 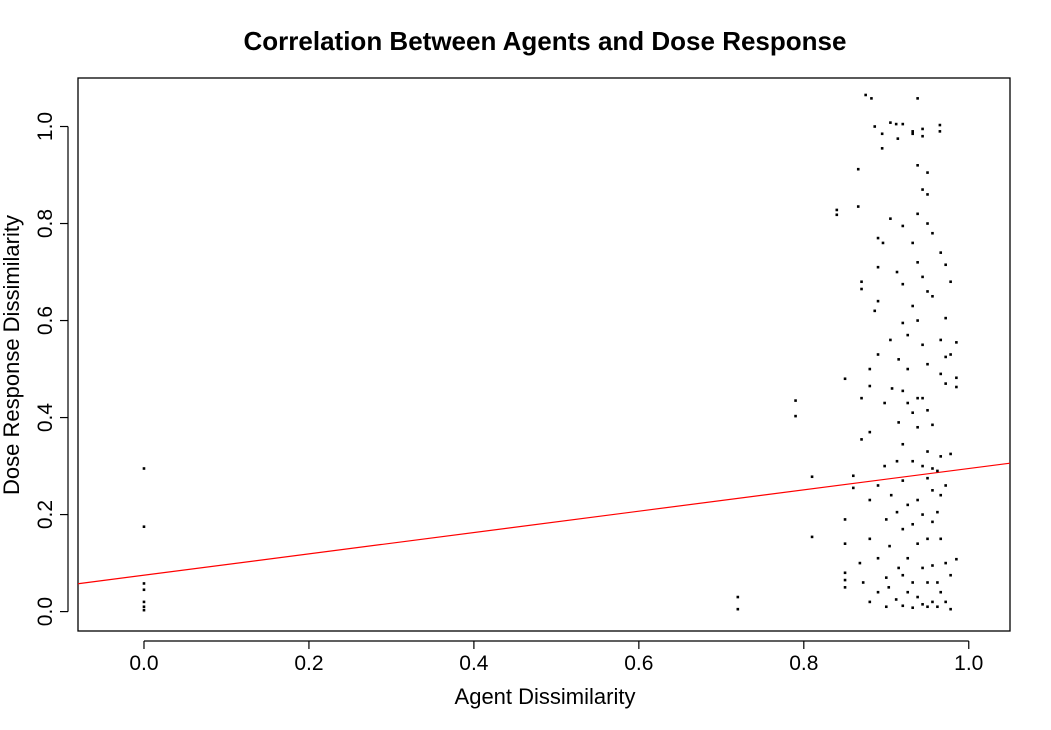 What do you see at coordinates (308, 663) in the screenshot?
I see `x-tick-label: 0.2` at bounding box center [308, 663].